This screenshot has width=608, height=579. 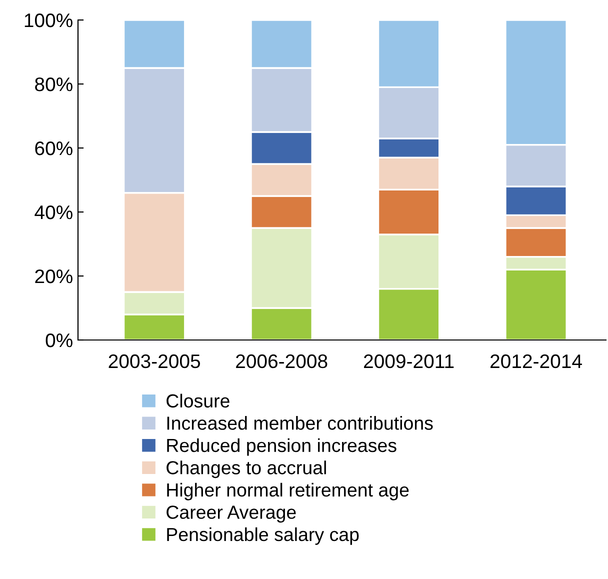 What do you see at coordinates (59, 340) in the screenshot?
I see `y-tick-label: 0%` at bounding box center [59, 340].